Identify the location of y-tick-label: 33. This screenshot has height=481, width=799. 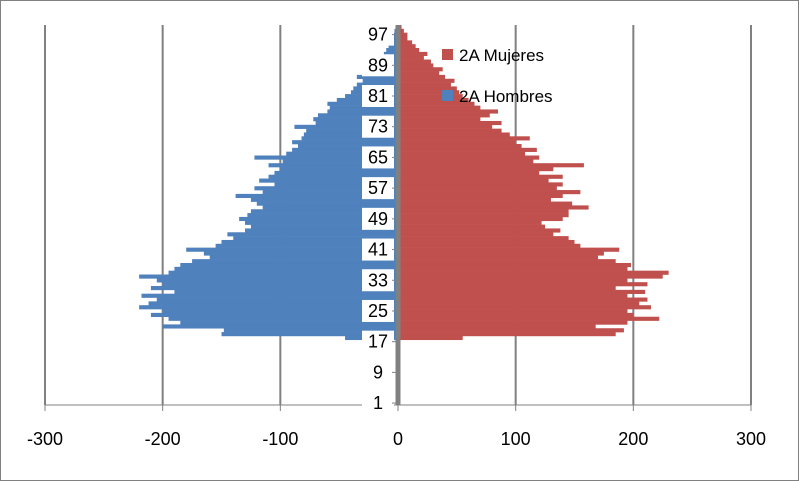
(378, 280).